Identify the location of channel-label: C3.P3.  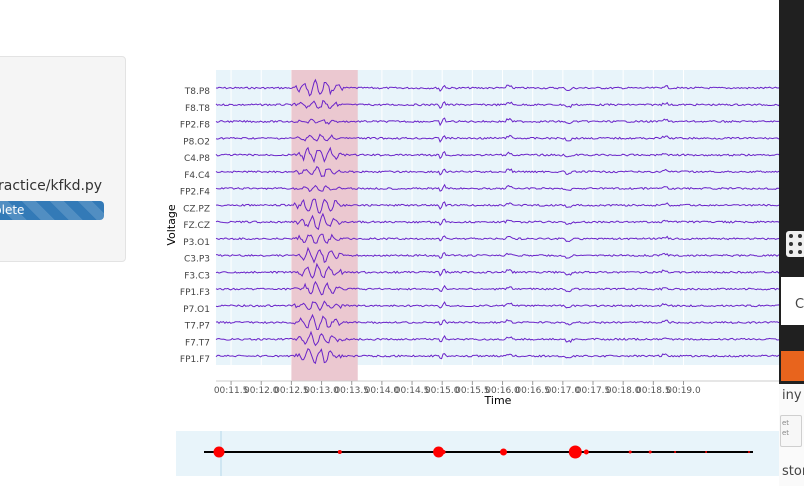
(197, 260).